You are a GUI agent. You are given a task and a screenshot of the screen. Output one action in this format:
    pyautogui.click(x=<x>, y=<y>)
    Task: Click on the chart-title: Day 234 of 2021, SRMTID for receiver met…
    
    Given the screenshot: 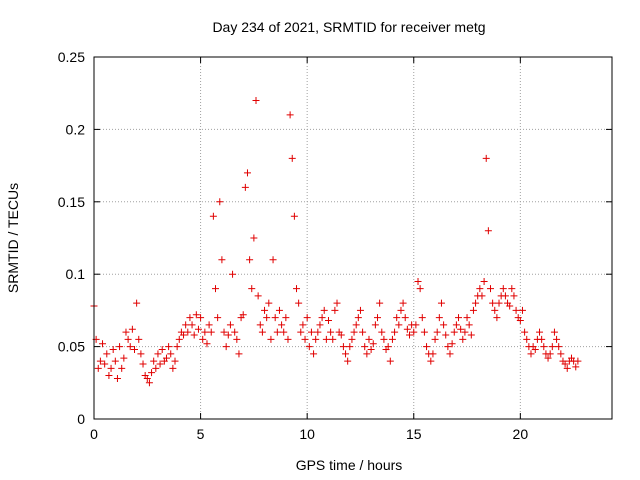 What is the action you would take?
    pyautogui.click(x=348, y=27)
    